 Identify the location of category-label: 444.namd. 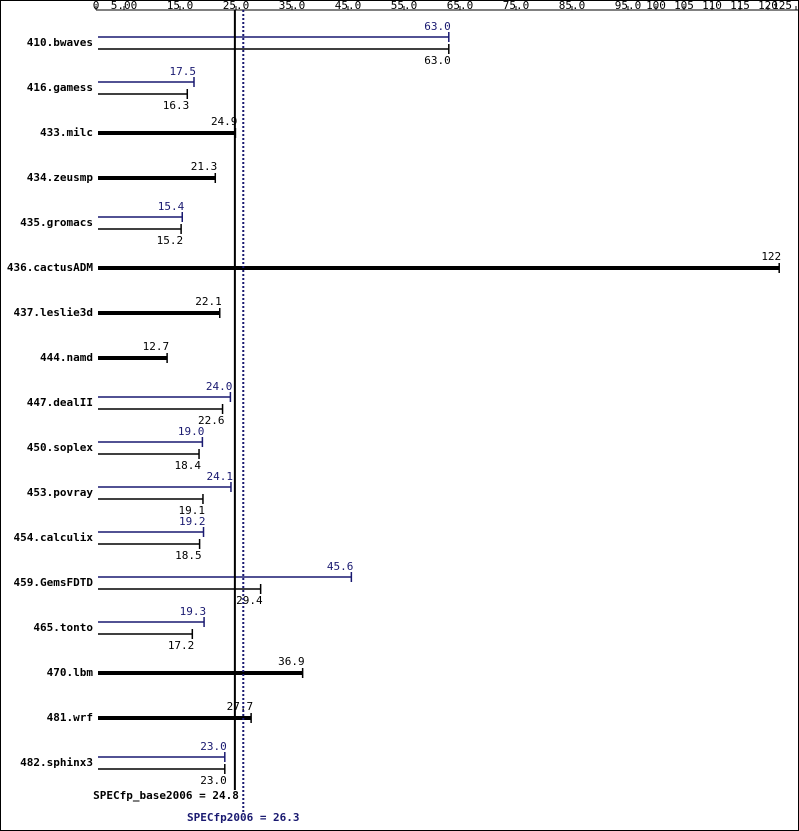
(66, 357).